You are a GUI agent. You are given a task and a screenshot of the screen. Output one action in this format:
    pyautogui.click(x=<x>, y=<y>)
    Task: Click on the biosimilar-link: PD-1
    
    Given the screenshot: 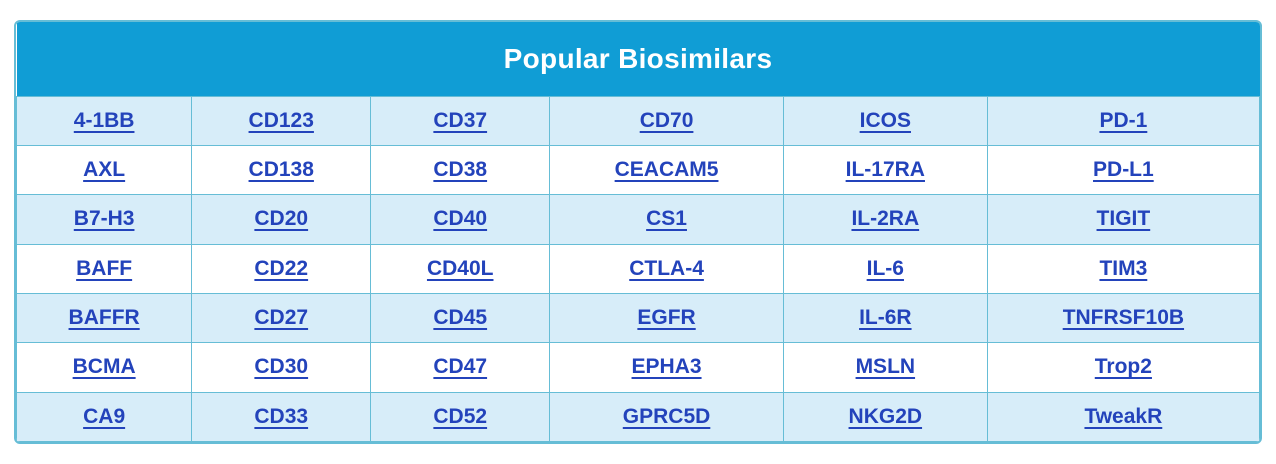 What is the action you would take?
    pyautogui.click(x=1123, y=120)
    